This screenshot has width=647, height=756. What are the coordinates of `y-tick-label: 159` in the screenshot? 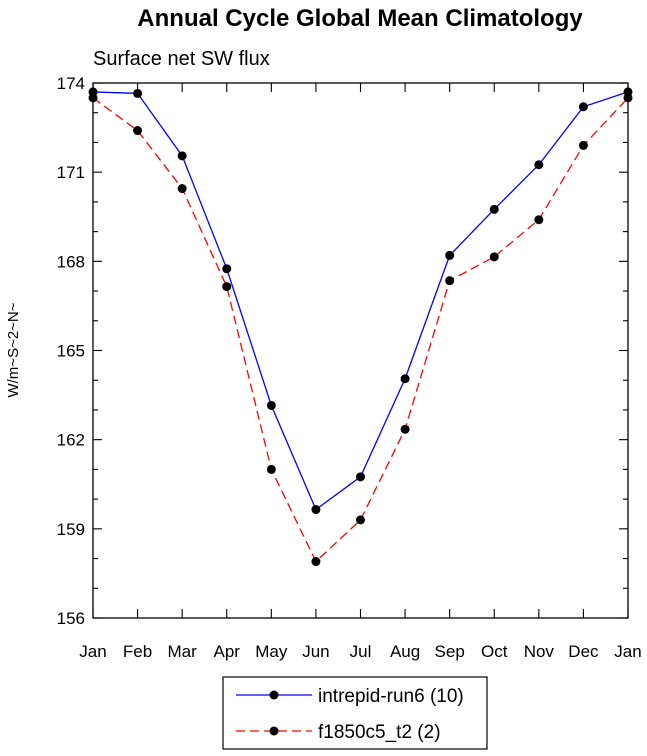 It's located at (71, 529).